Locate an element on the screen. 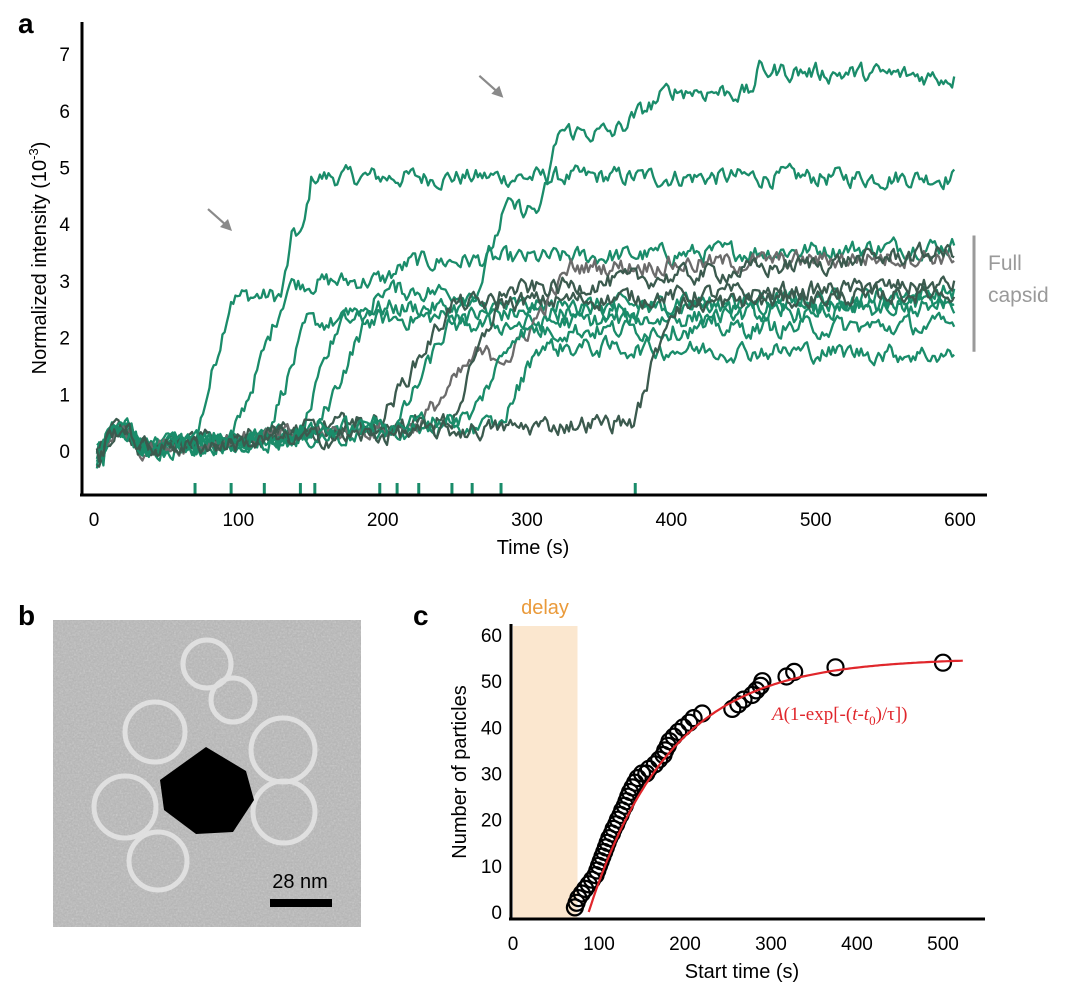 The width and height of the screenshot is (1081, 993). y-tick-label: 2 is located at coordinates (64, 339).